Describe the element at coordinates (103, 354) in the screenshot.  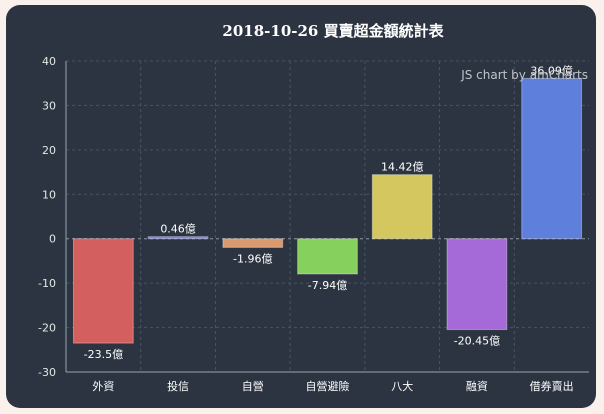
I see `data-label: -23.5億` at that location.